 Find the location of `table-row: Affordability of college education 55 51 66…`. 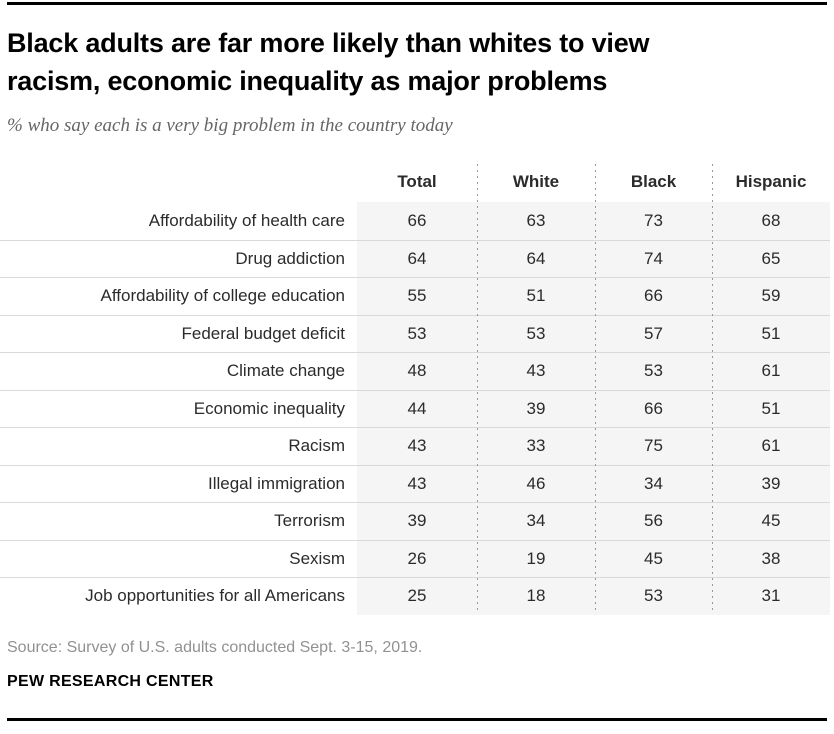

table-row: Affordability of college education 55 51 66… is located at coordinates (415, 296).